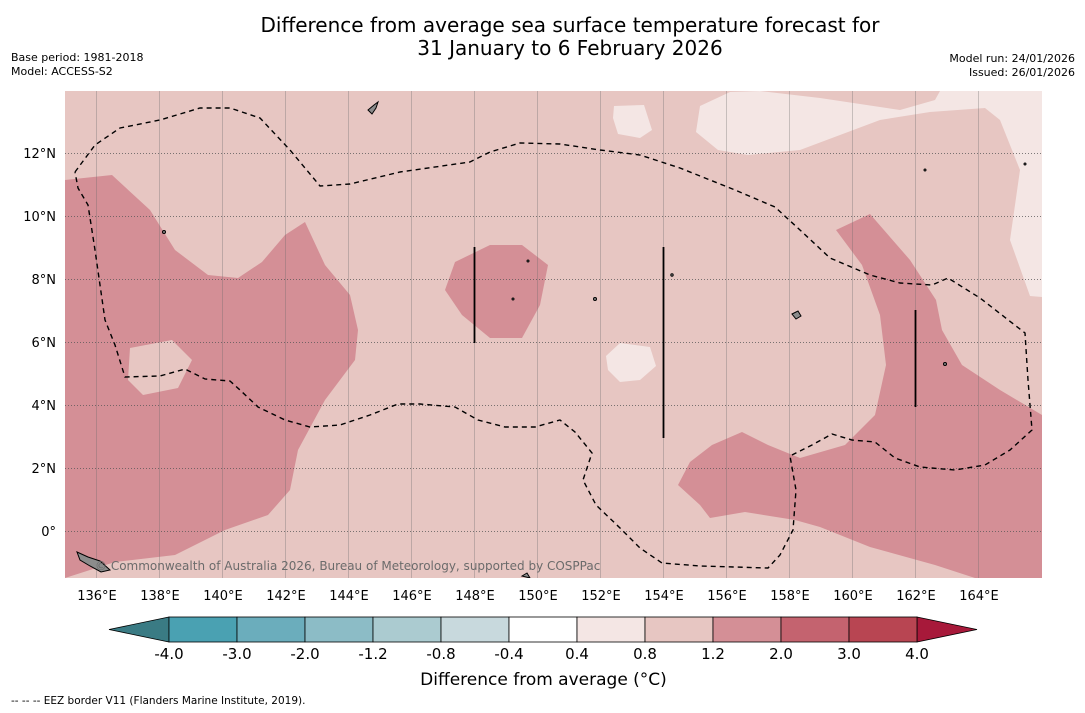 Image resolution: width=1085 pixels, height=713 pixels. What do you see at coordinates (796, 315) in the screenshot?
I see `island-pohnpei` at bounding box center [796, 315].